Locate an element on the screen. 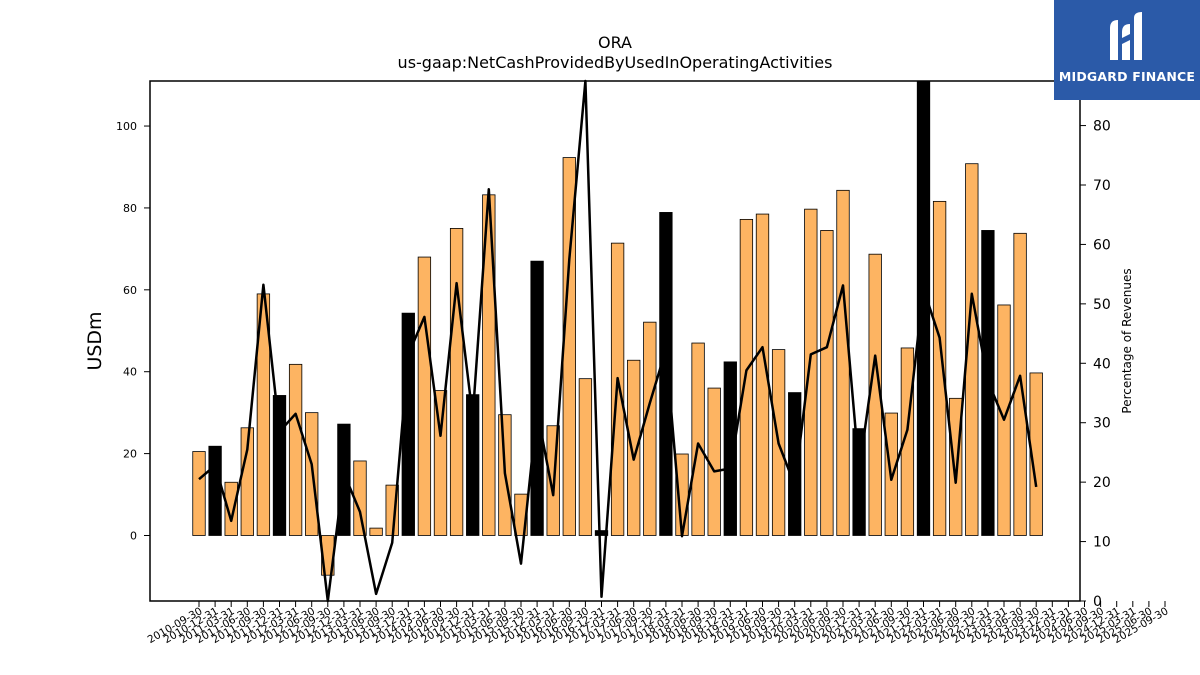 The height and width of the screenshot is (675, 1200). y2-axis-label: Percentage of Revenues is located at coordinates (1127, 340).